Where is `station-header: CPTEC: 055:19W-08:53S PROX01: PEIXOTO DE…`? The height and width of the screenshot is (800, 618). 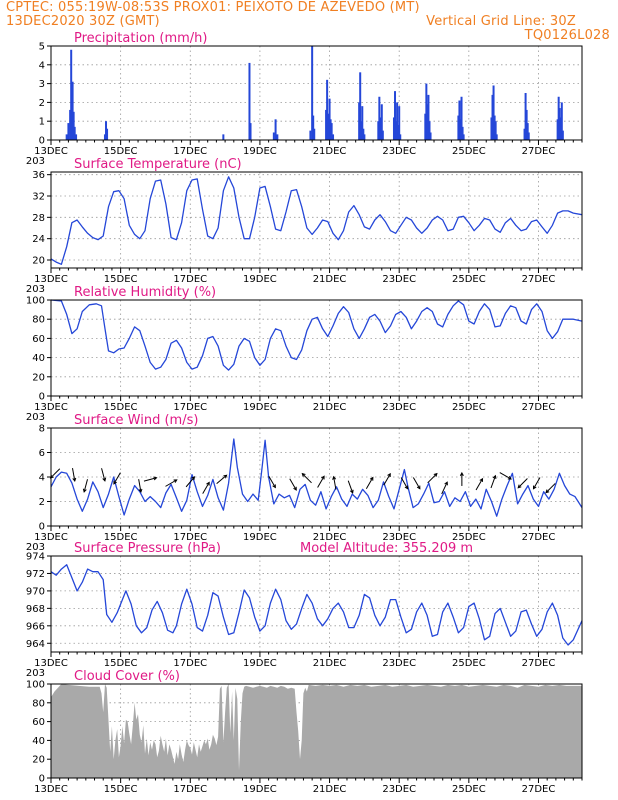 station-header: CPTEC: 055:19W-08:53S PROX01: PEIXOTO DE… is located at coordinates (213, 7).